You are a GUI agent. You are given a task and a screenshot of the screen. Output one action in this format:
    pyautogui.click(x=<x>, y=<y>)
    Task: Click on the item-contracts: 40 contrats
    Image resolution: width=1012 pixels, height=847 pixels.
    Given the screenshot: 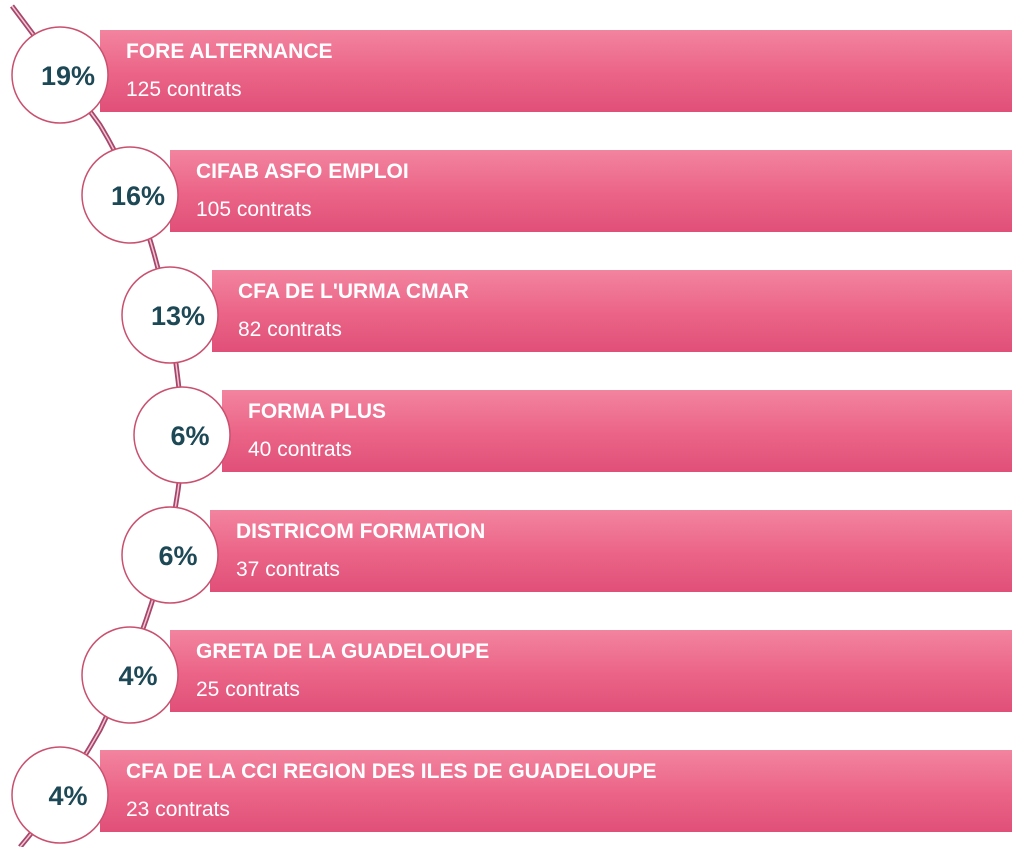 What is the action you would take?
    pyautogui.click(x=300, y=449)
    